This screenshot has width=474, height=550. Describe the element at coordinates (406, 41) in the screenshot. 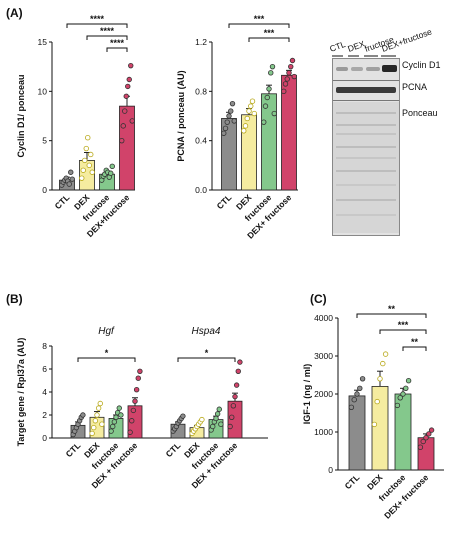

I see `blot-lane-dexfructose: DEX+fructose` at that location.